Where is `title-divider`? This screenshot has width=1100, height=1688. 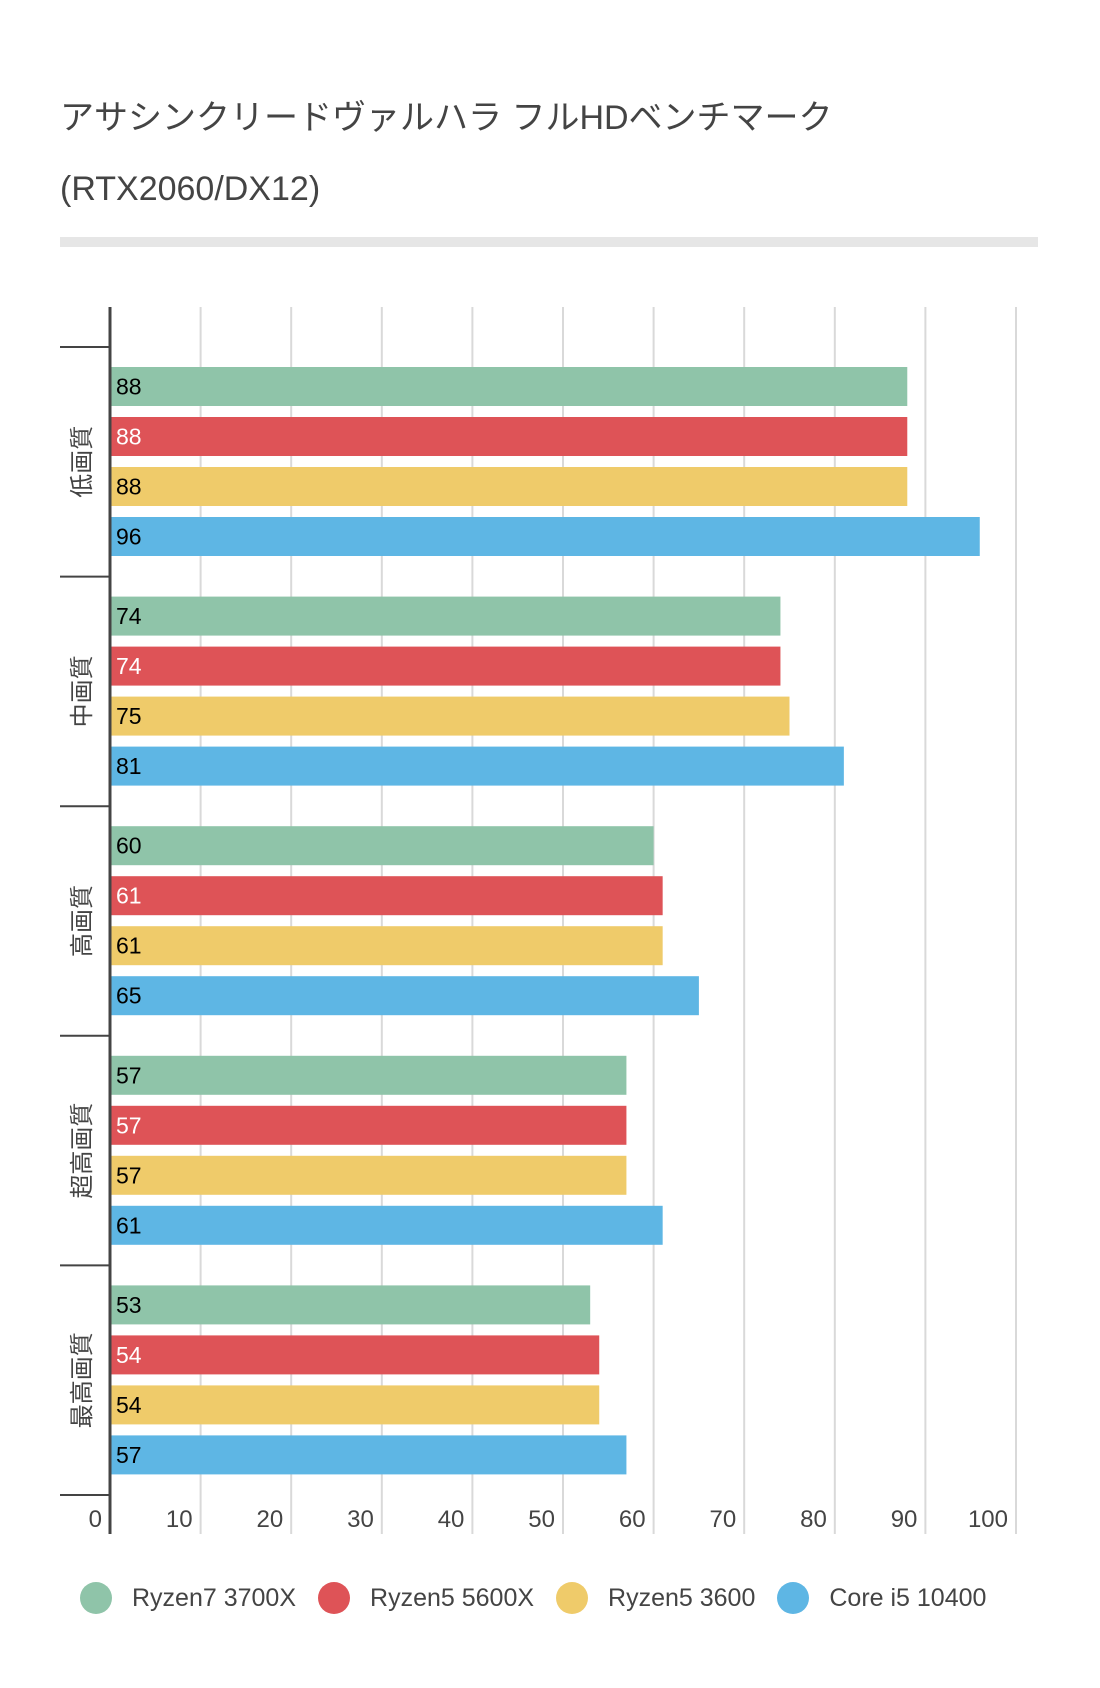
title-divider is located at coordinates (549, 242).